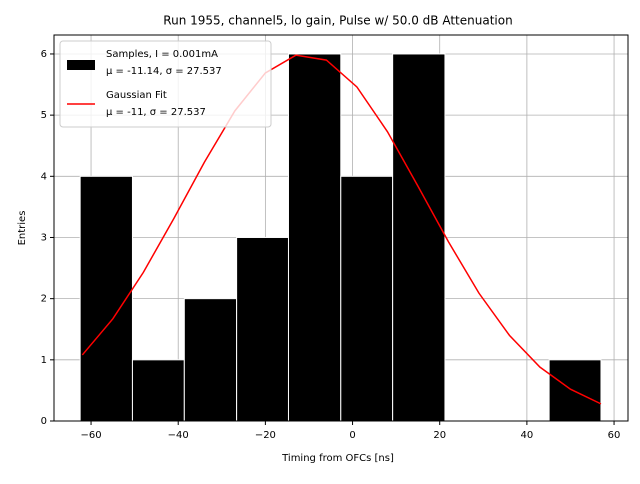 This screenshot has width=640, height=484. What do you see at coordinates (44, 360) in the screenshot?
I see `y-tick-label: 1` at bounding box center [44, 360].